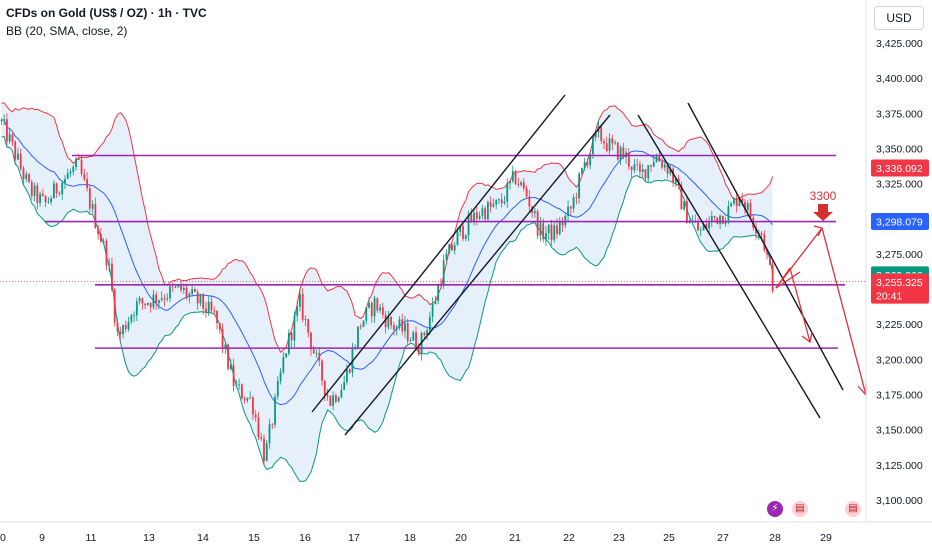 This screenshot has height=550, width=932. Describe the element at coordinates (775, 509) in the screenshot. I see `lightning-icon: ⚡` at that location.